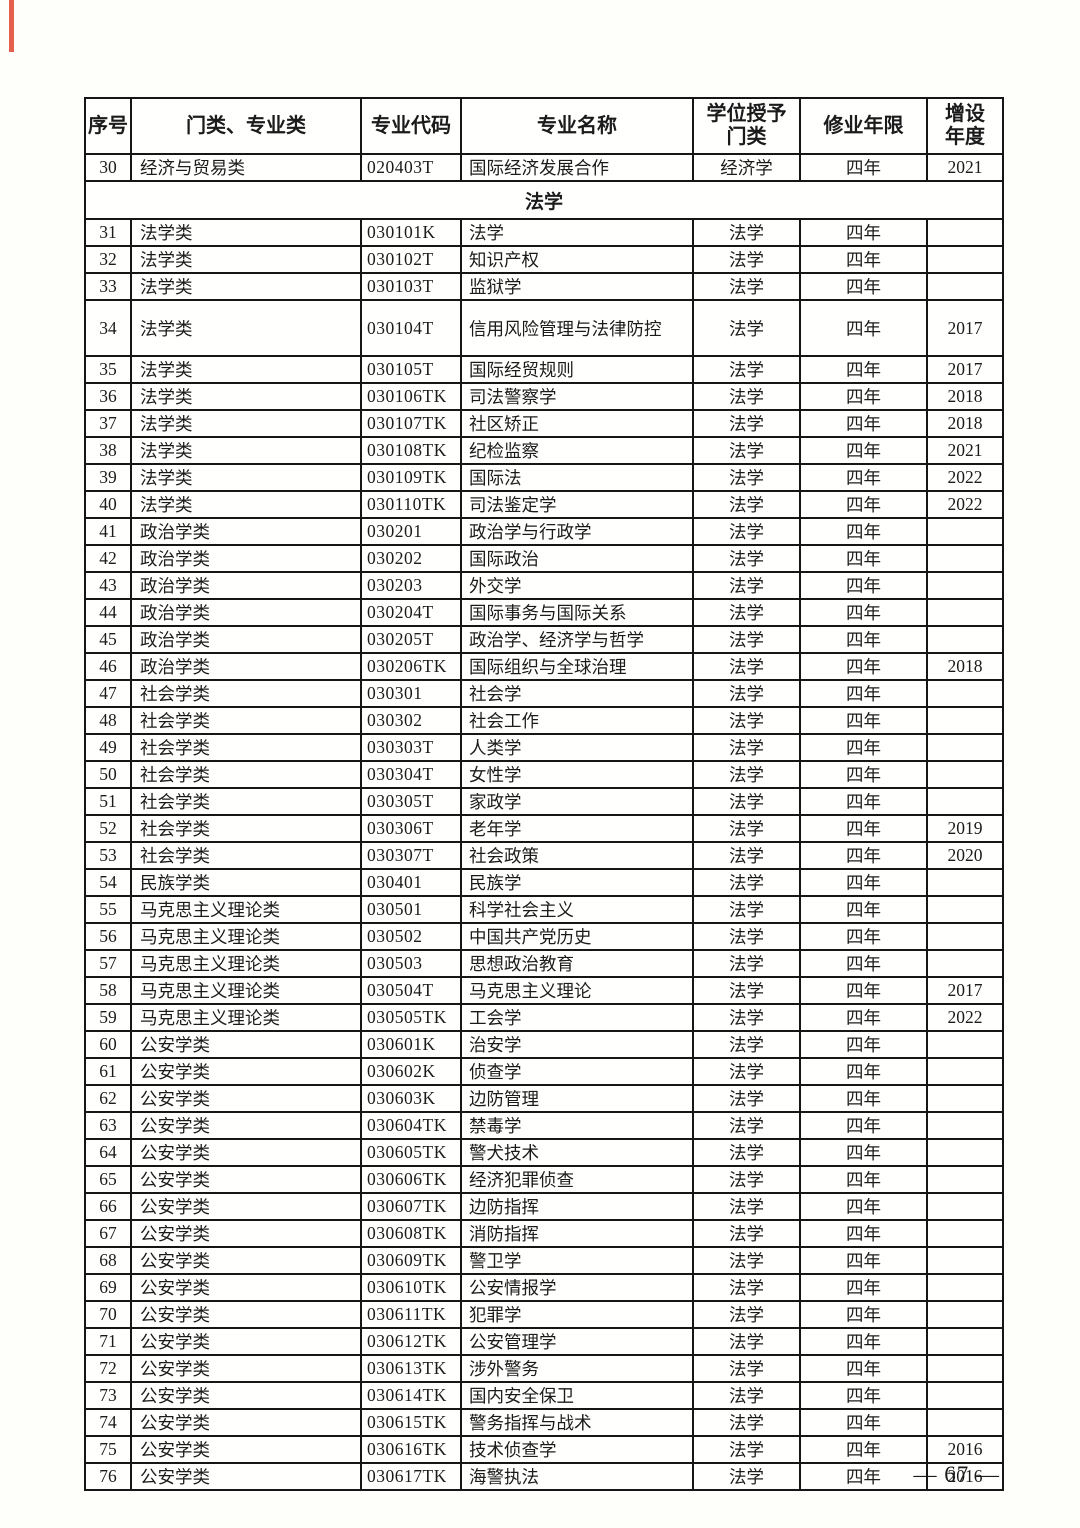 The image size is (1080, 1528). Describe the element at coordinates (577, 558) in the screenshot. I see `cell-name: 国际政治` at that location.